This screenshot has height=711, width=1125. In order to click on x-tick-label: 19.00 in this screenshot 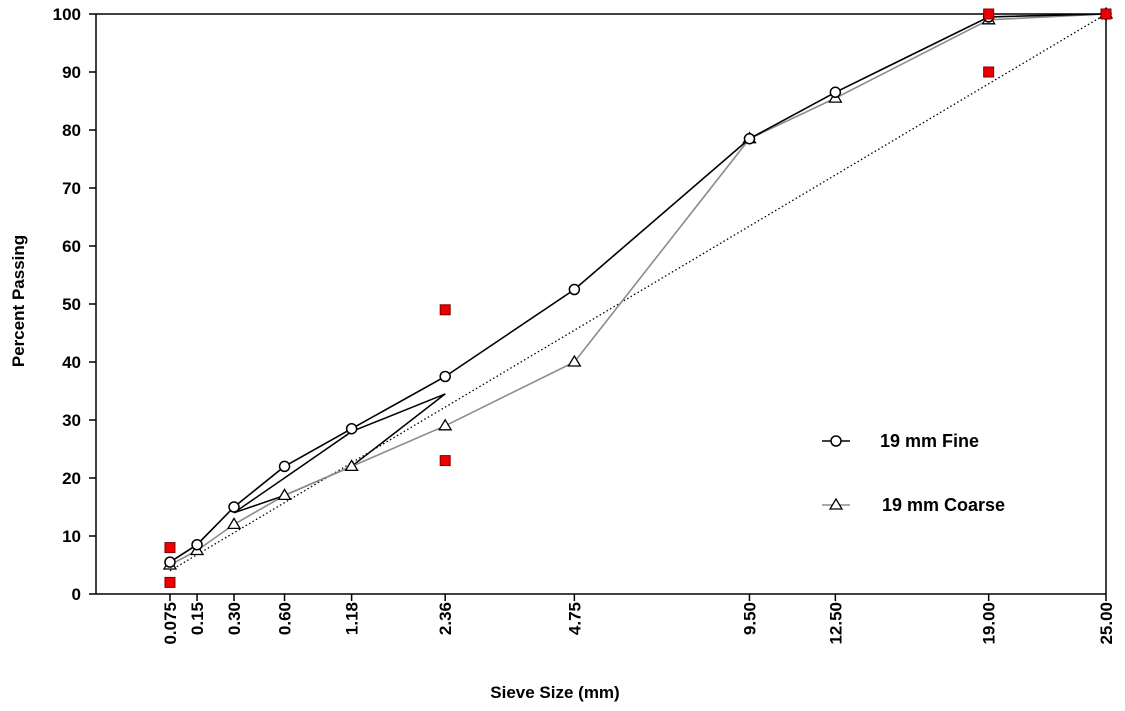, I will do `click(989, 623)`.